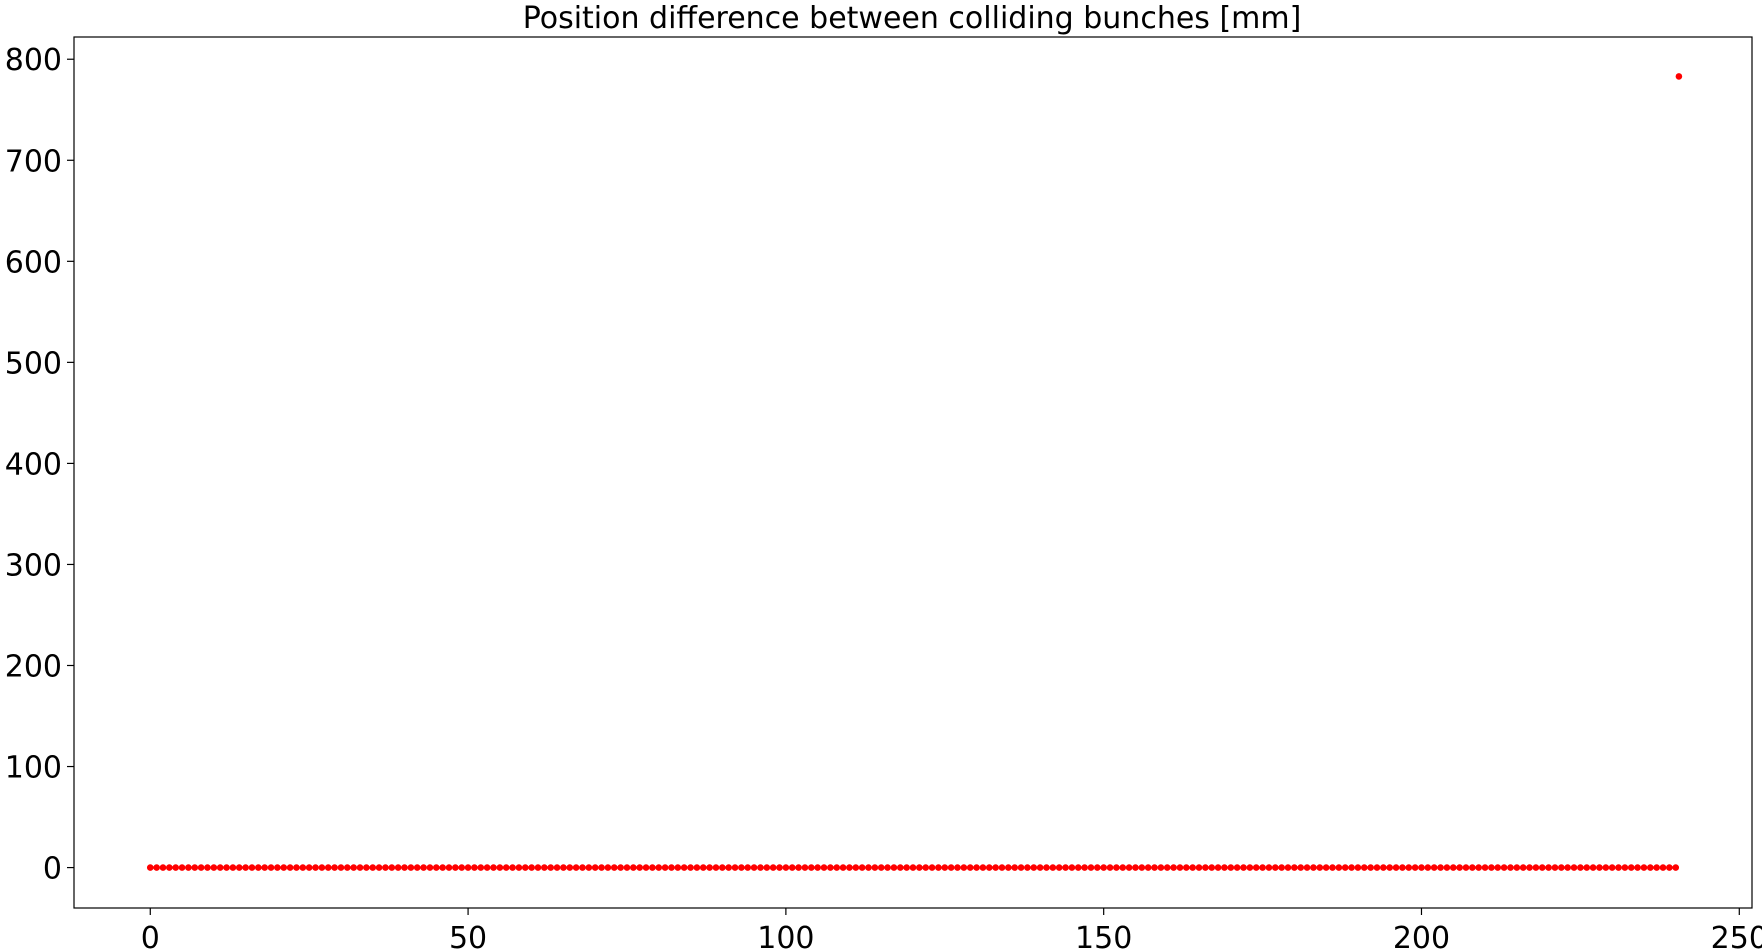 This screenshot has height=949, width=1762. Describe the element at coordinates (468, 935) in the screenshot. I see `x-tick-label: 50` at that location.